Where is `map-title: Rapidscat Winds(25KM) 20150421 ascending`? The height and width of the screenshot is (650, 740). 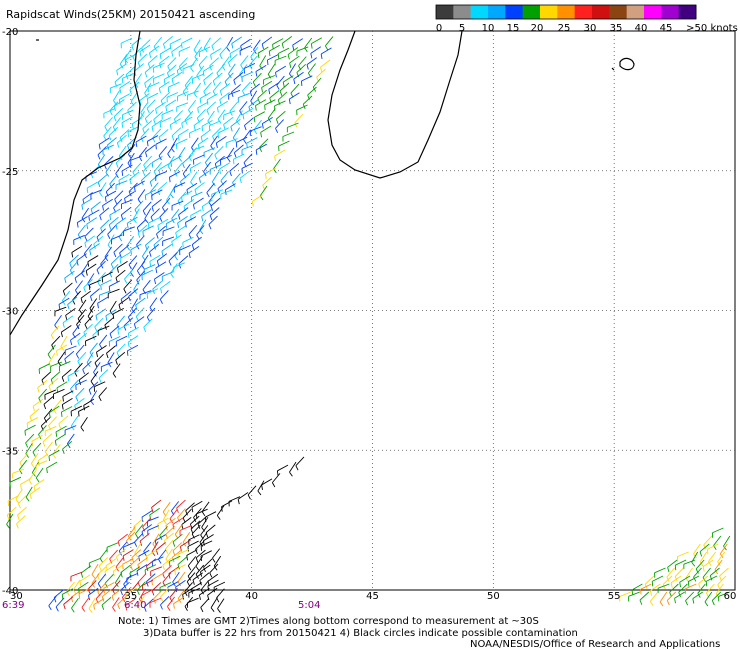
map-title: Rapidscat Winds(25KM) 20150421 ascending is located at coordinates (131, 14).